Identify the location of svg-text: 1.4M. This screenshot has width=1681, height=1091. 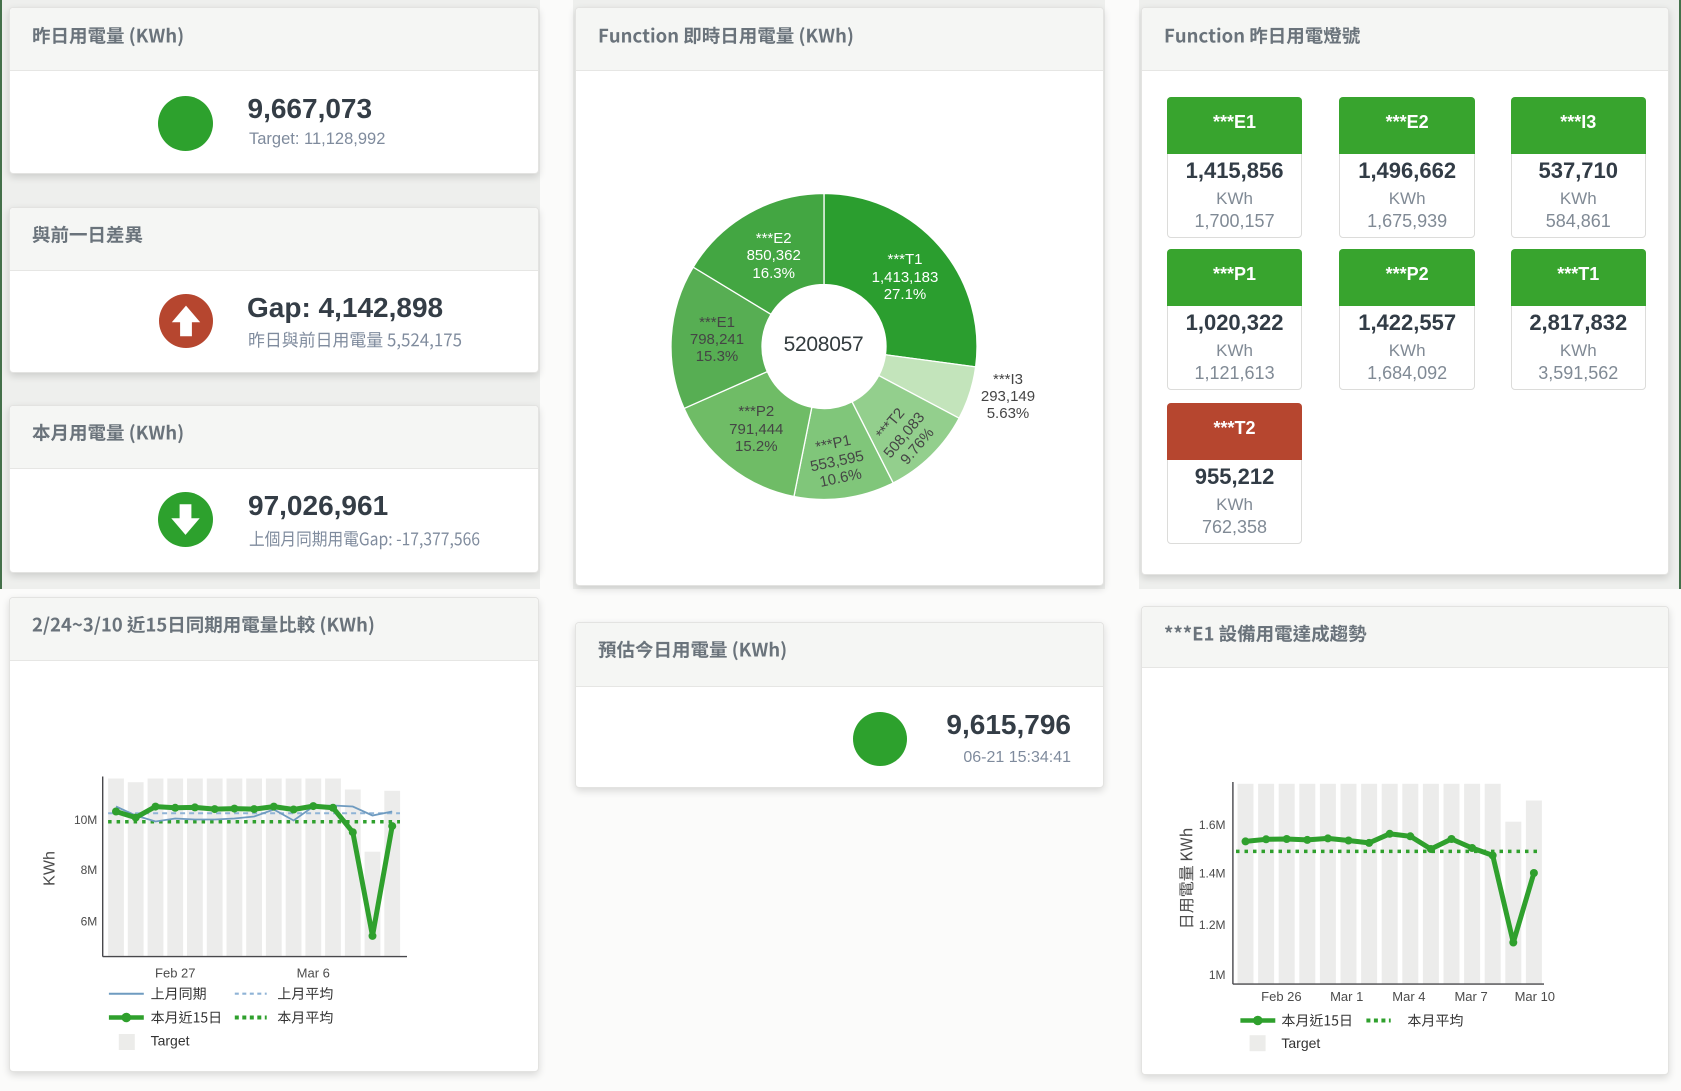
(1212, 874).